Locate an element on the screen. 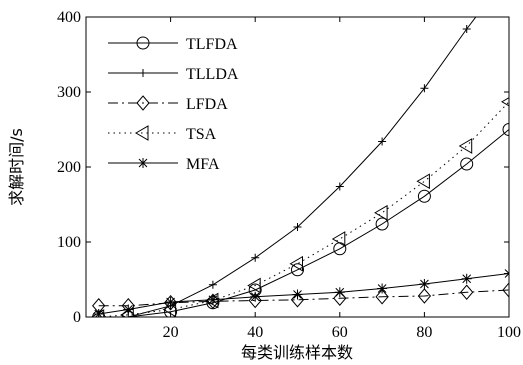 The width and height of the screenshot is (523, 365). series-MFA is located at coordinates (301, 292).